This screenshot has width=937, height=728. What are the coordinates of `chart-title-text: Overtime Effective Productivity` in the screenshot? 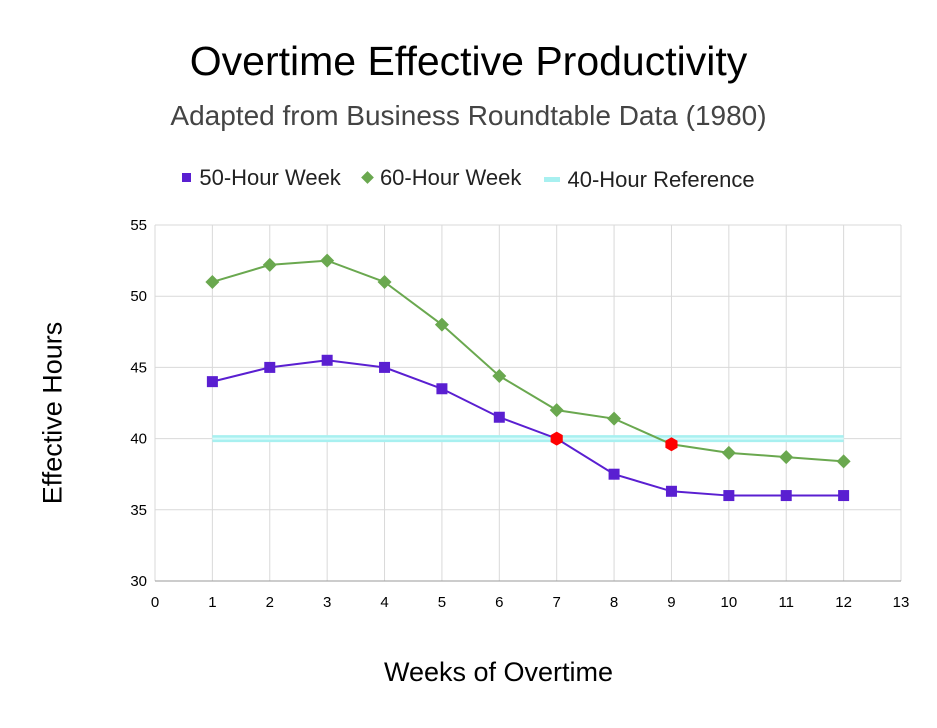 It's located at (468, 61).